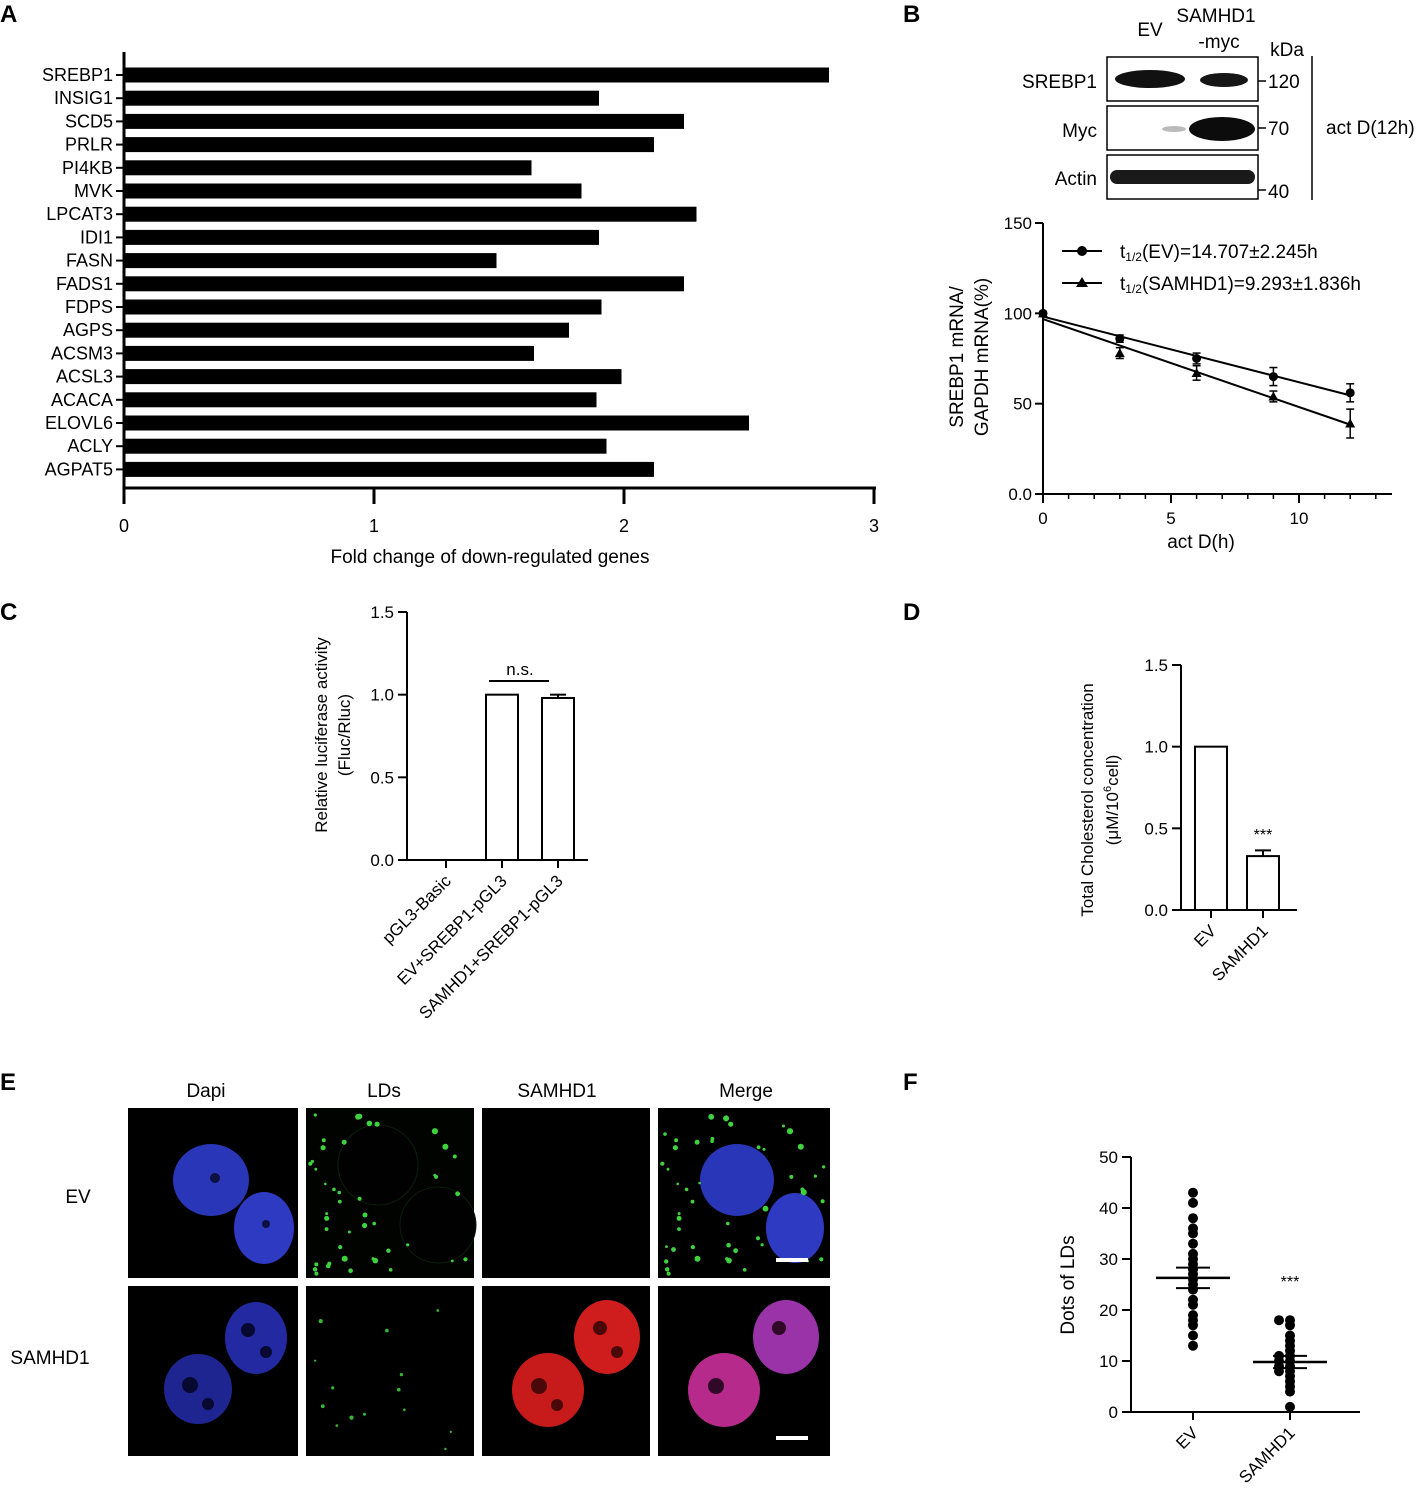  I want to click on panel-letter-d: D, so click(911, 612).